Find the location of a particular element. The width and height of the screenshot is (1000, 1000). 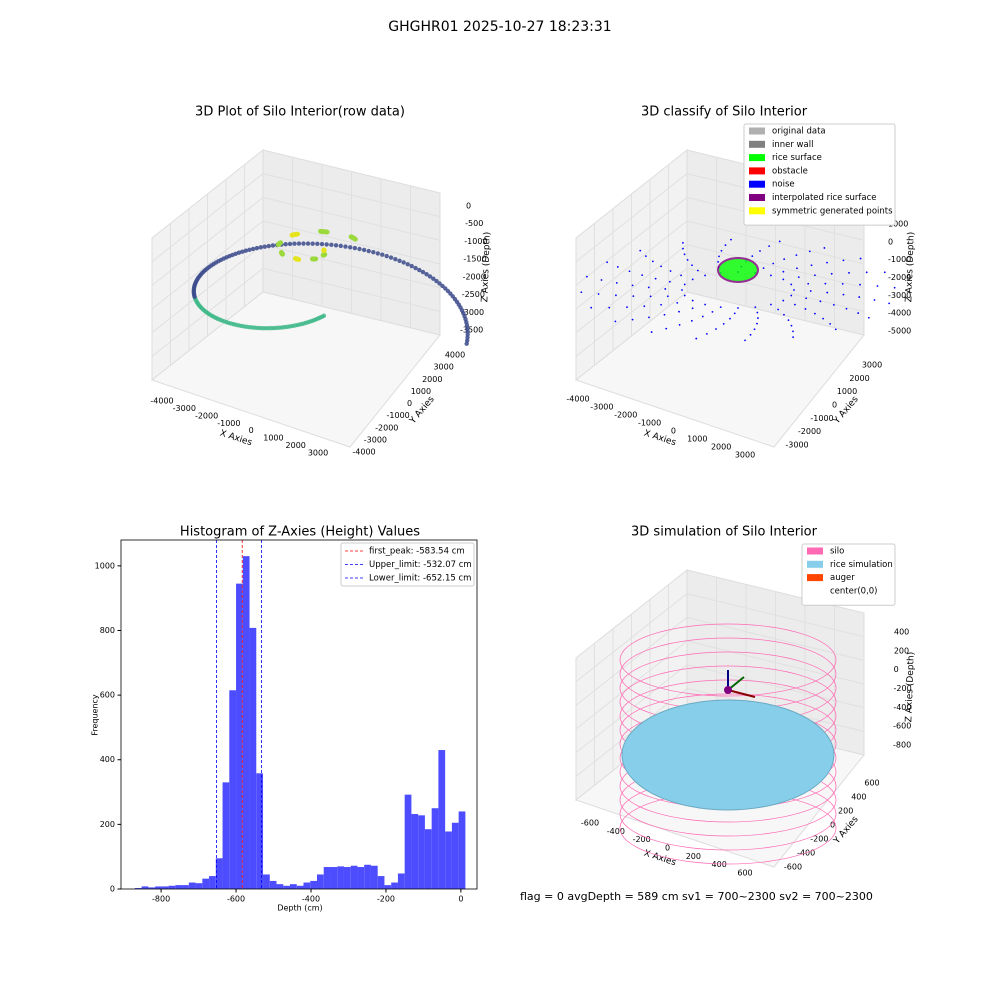

z-tick-label: -2000 is located at coordinates (899, 277).